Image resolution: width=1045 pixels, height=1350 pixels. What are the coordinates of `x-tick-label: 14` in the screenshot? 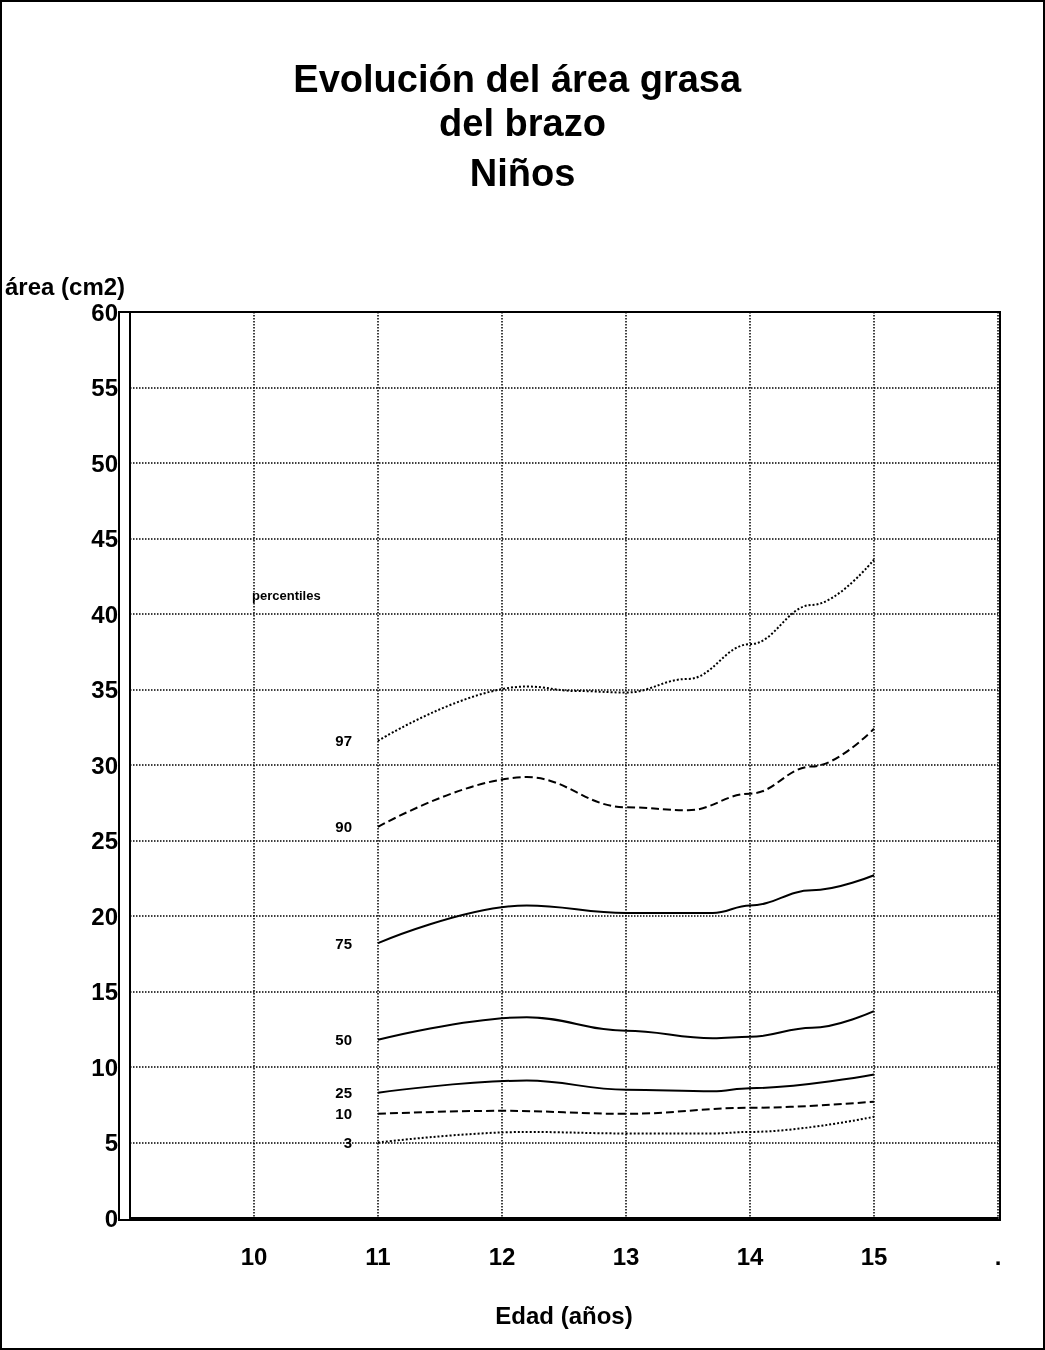 It's located at (750, 1256).